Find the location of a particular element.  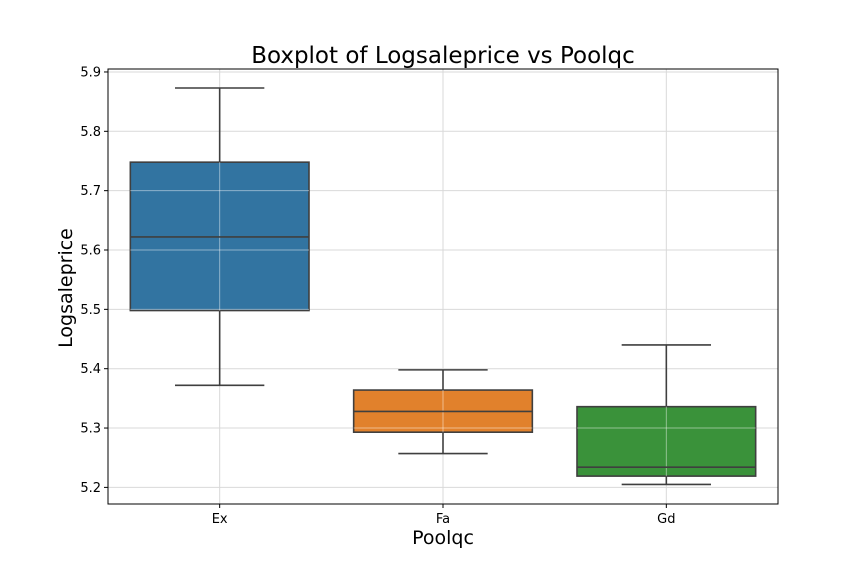

y-tick-label: 5.5 is located at coordinates (90, 310).